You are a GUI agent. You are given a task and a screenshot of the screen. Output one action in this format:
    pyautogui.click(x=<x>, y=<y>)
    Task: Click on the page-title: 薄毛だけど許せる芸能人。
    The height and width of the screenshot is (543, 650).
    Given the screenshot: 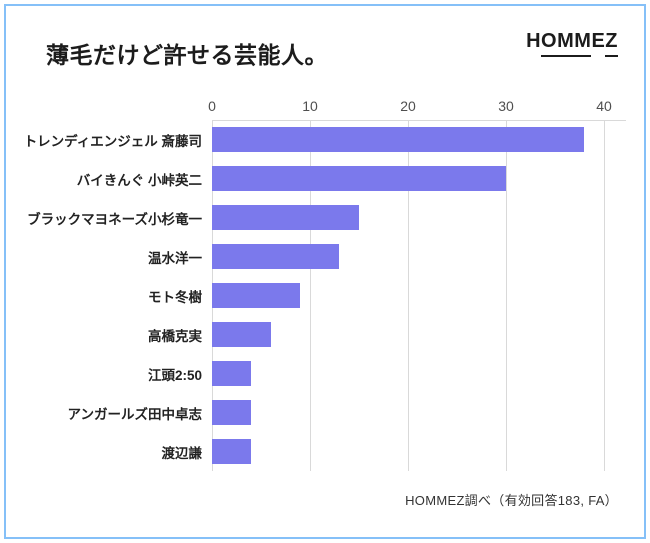 What is the action you would take?
    pyautogui.click(x=187, y=55)
    